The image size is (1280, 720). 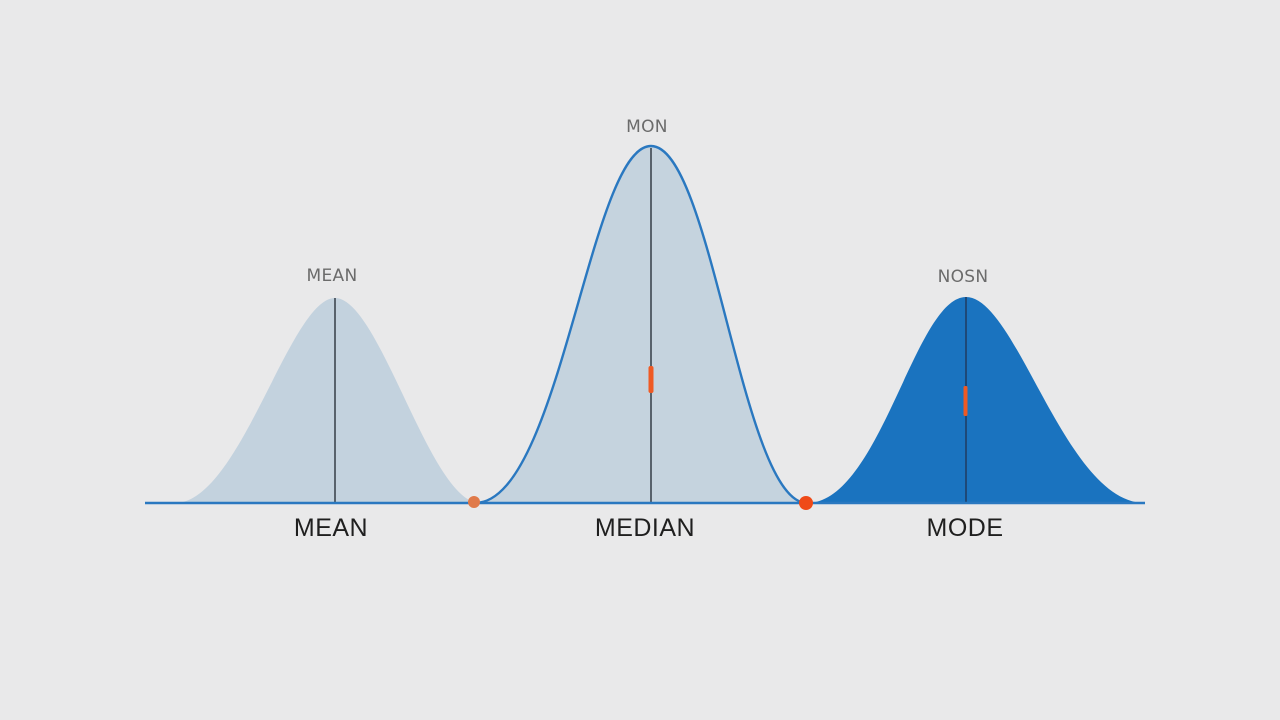 What do you see at coordinates (806, 503) in the screenshot?
I see `dot-between-median-mode` at bounding box center [806, 503].